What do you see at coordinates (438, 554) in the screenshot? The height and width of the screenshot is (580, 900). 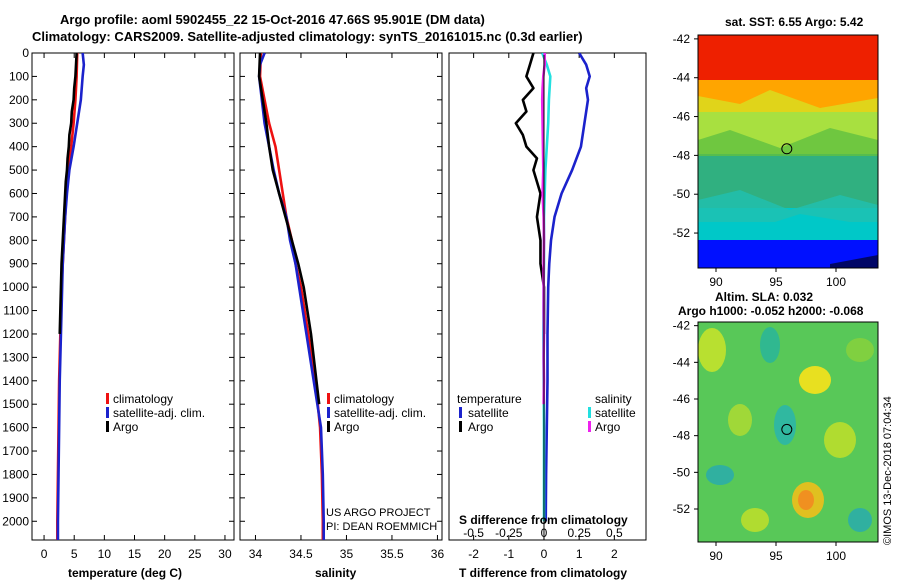 I see `x-tick-label: 36` at bounding box center [438, 554].